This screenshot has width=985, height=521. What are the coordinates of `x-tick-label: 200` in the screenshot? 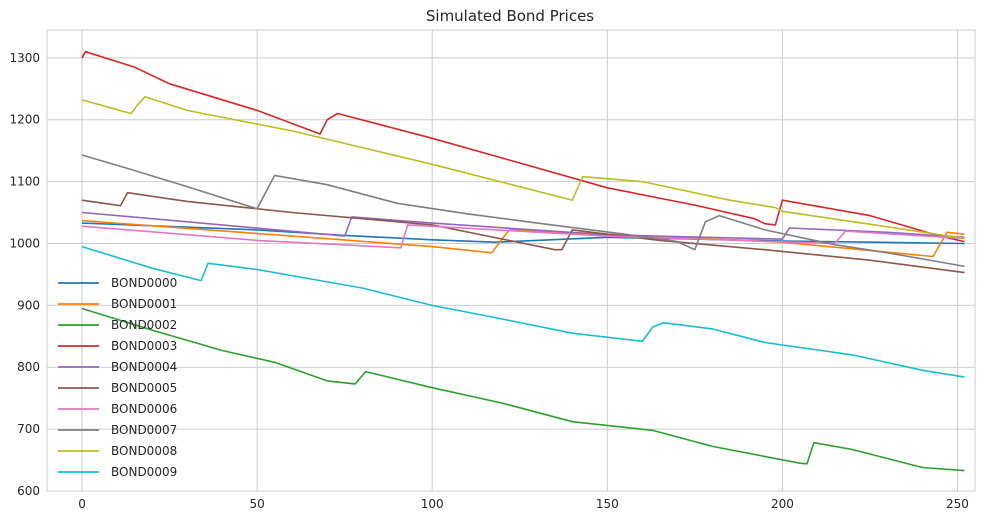 It's located at (782, 504).